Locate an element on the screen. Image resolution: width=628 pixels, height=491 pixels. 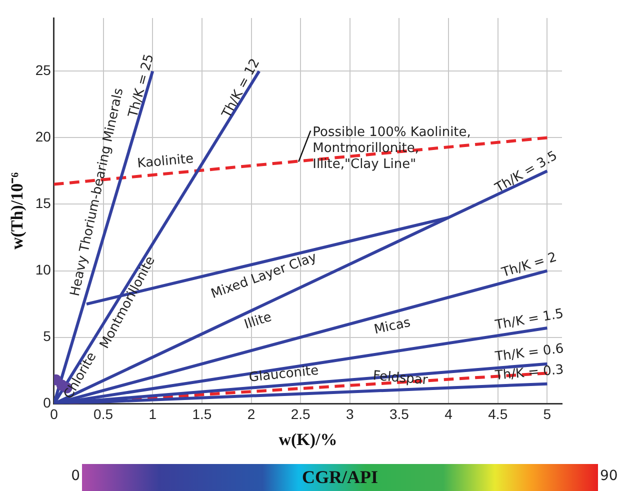
x-tick-label: 1 is located at coordinates (152, 414).